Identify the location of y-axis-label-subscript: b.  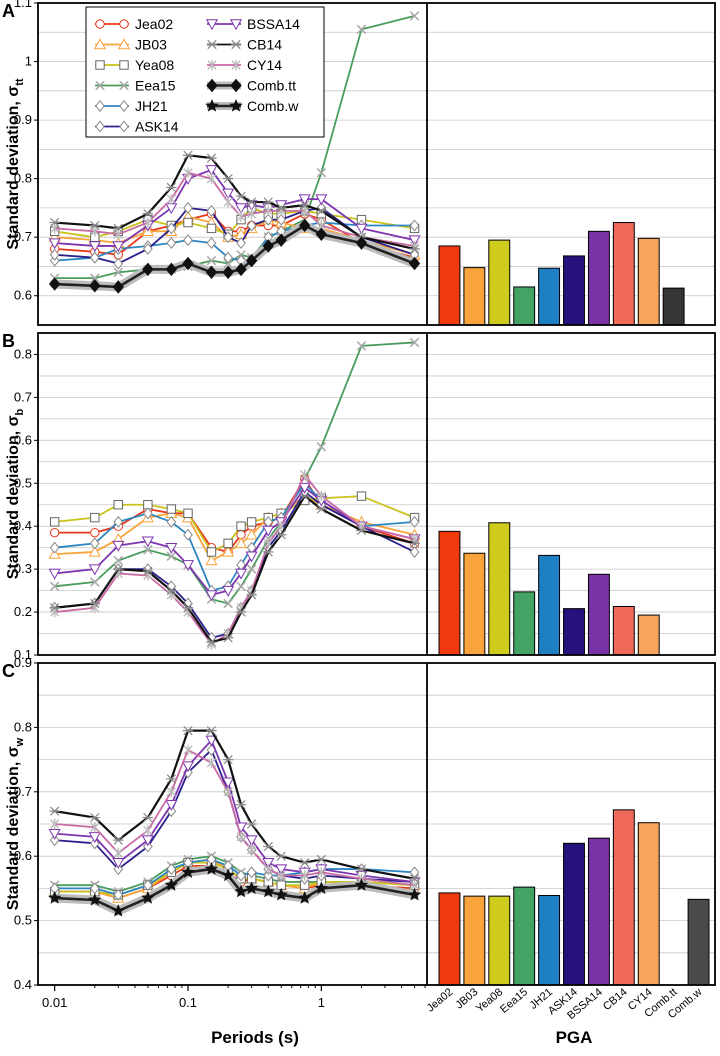
(20, 411).